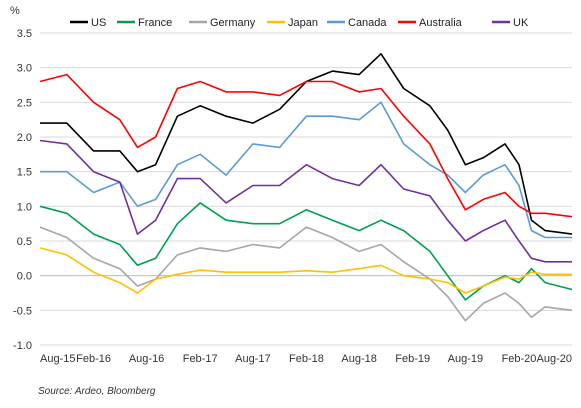  What do you see at coordinates (367, 23) in the screenshot?
I see `legend-label-canada: Canada` at bounding box center [367, 23].